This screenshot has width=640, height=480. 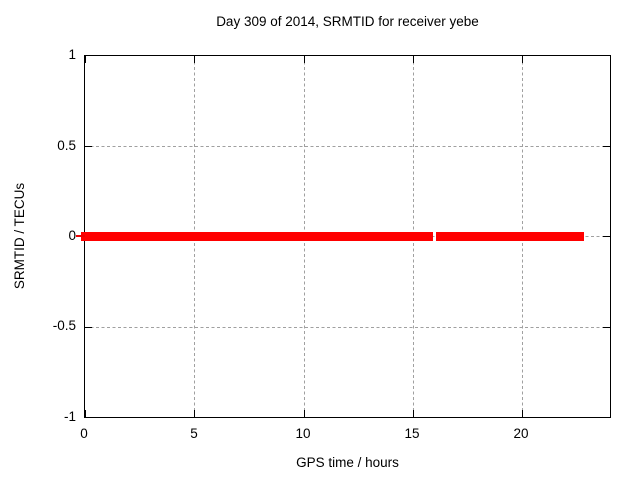 What do you see at coordinates (606, 327) in the screenshot?
I see `ytick-right-m05` at bounding box center [606, 327].